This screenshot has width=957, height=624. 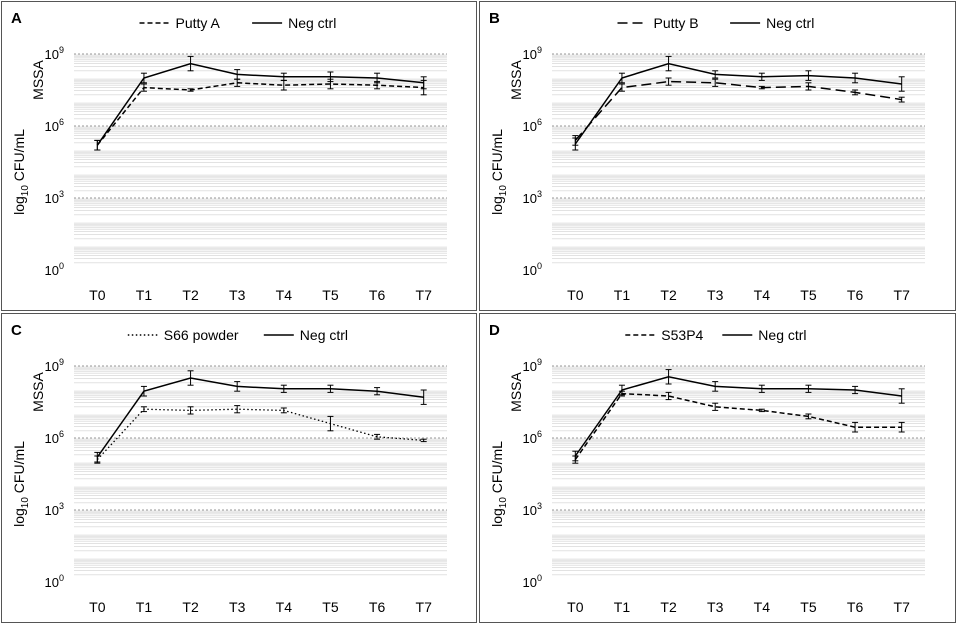 I want to click on legend: S66 powder Neg ctrl, so click(x=237, y=335).